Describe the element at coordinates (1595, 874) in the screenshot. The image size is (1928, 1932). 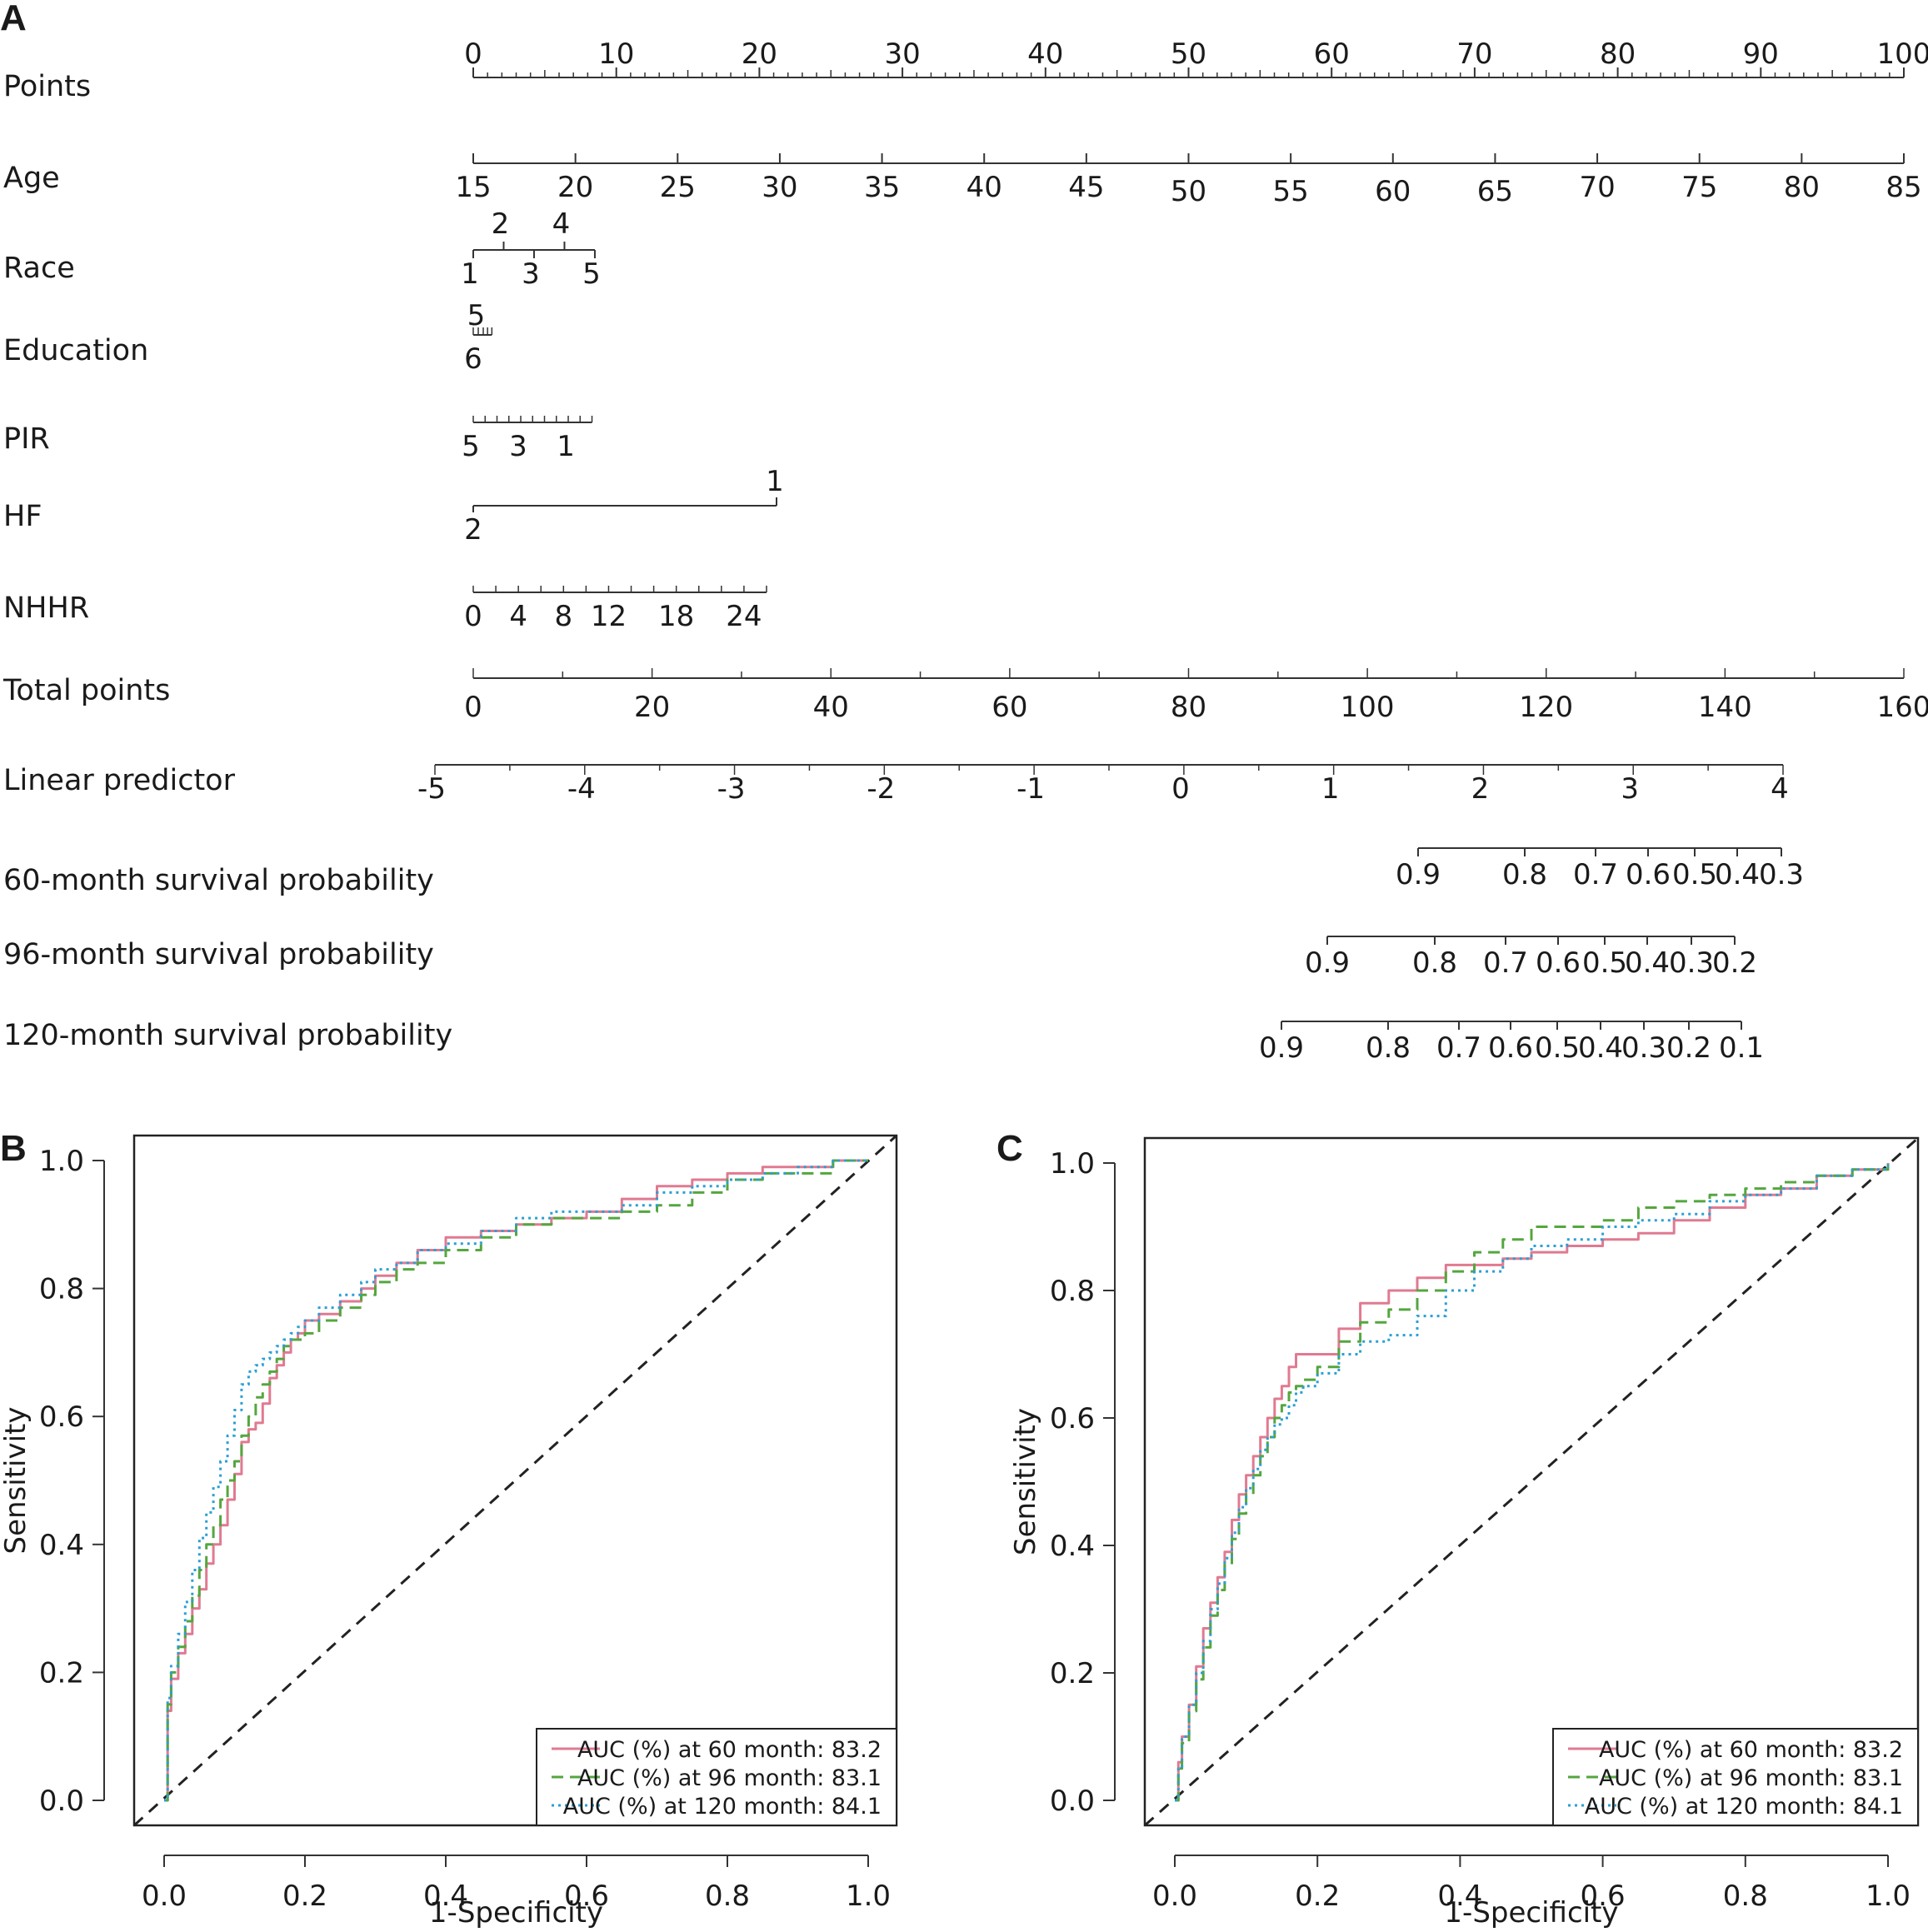
I see `surv60-tick-label-2: 0.7` at that location.